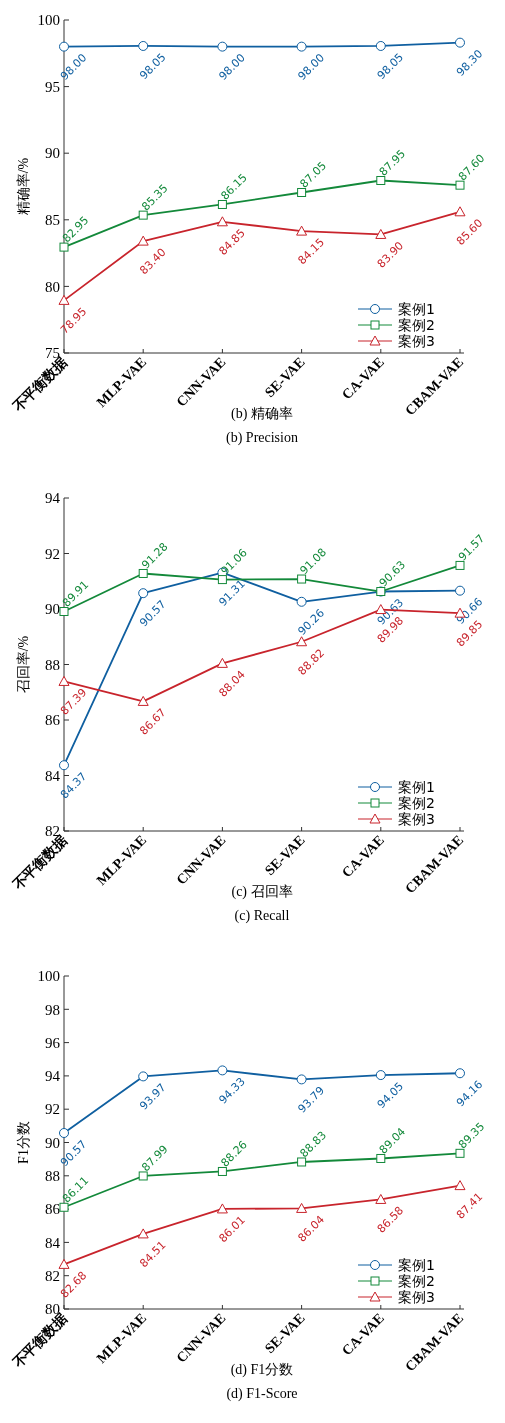  Describe the element at coordinates (53, 1042) in the screenshot. I see `y-tick-label: 96` at that location.